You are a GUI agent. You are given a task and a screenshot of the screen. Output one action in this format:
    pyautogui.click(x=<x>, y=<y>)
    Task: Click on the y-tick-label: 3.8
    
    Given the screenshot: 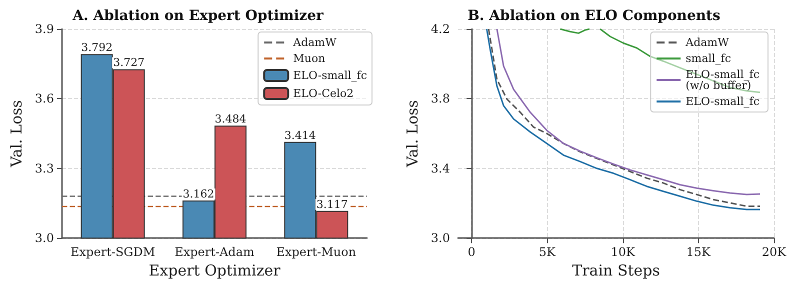 What is the action you would take?
    pyautogui.click(x=440, y=99)
    